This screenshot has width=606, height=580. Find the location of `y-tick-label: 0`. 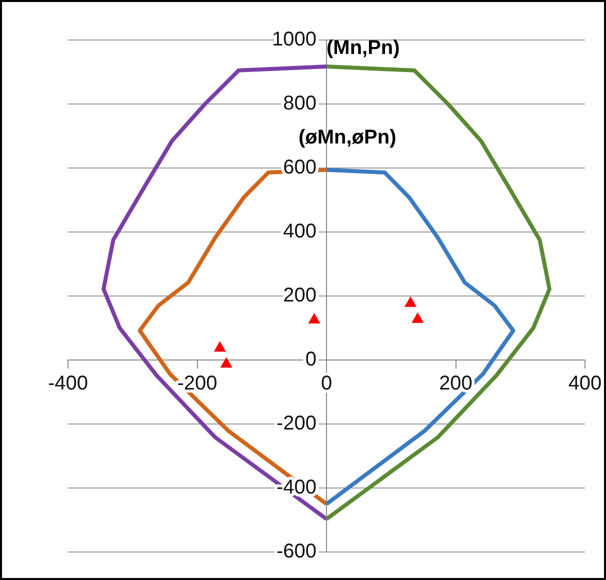

y-tick-label: 0 is located at coordinates (310, 359).